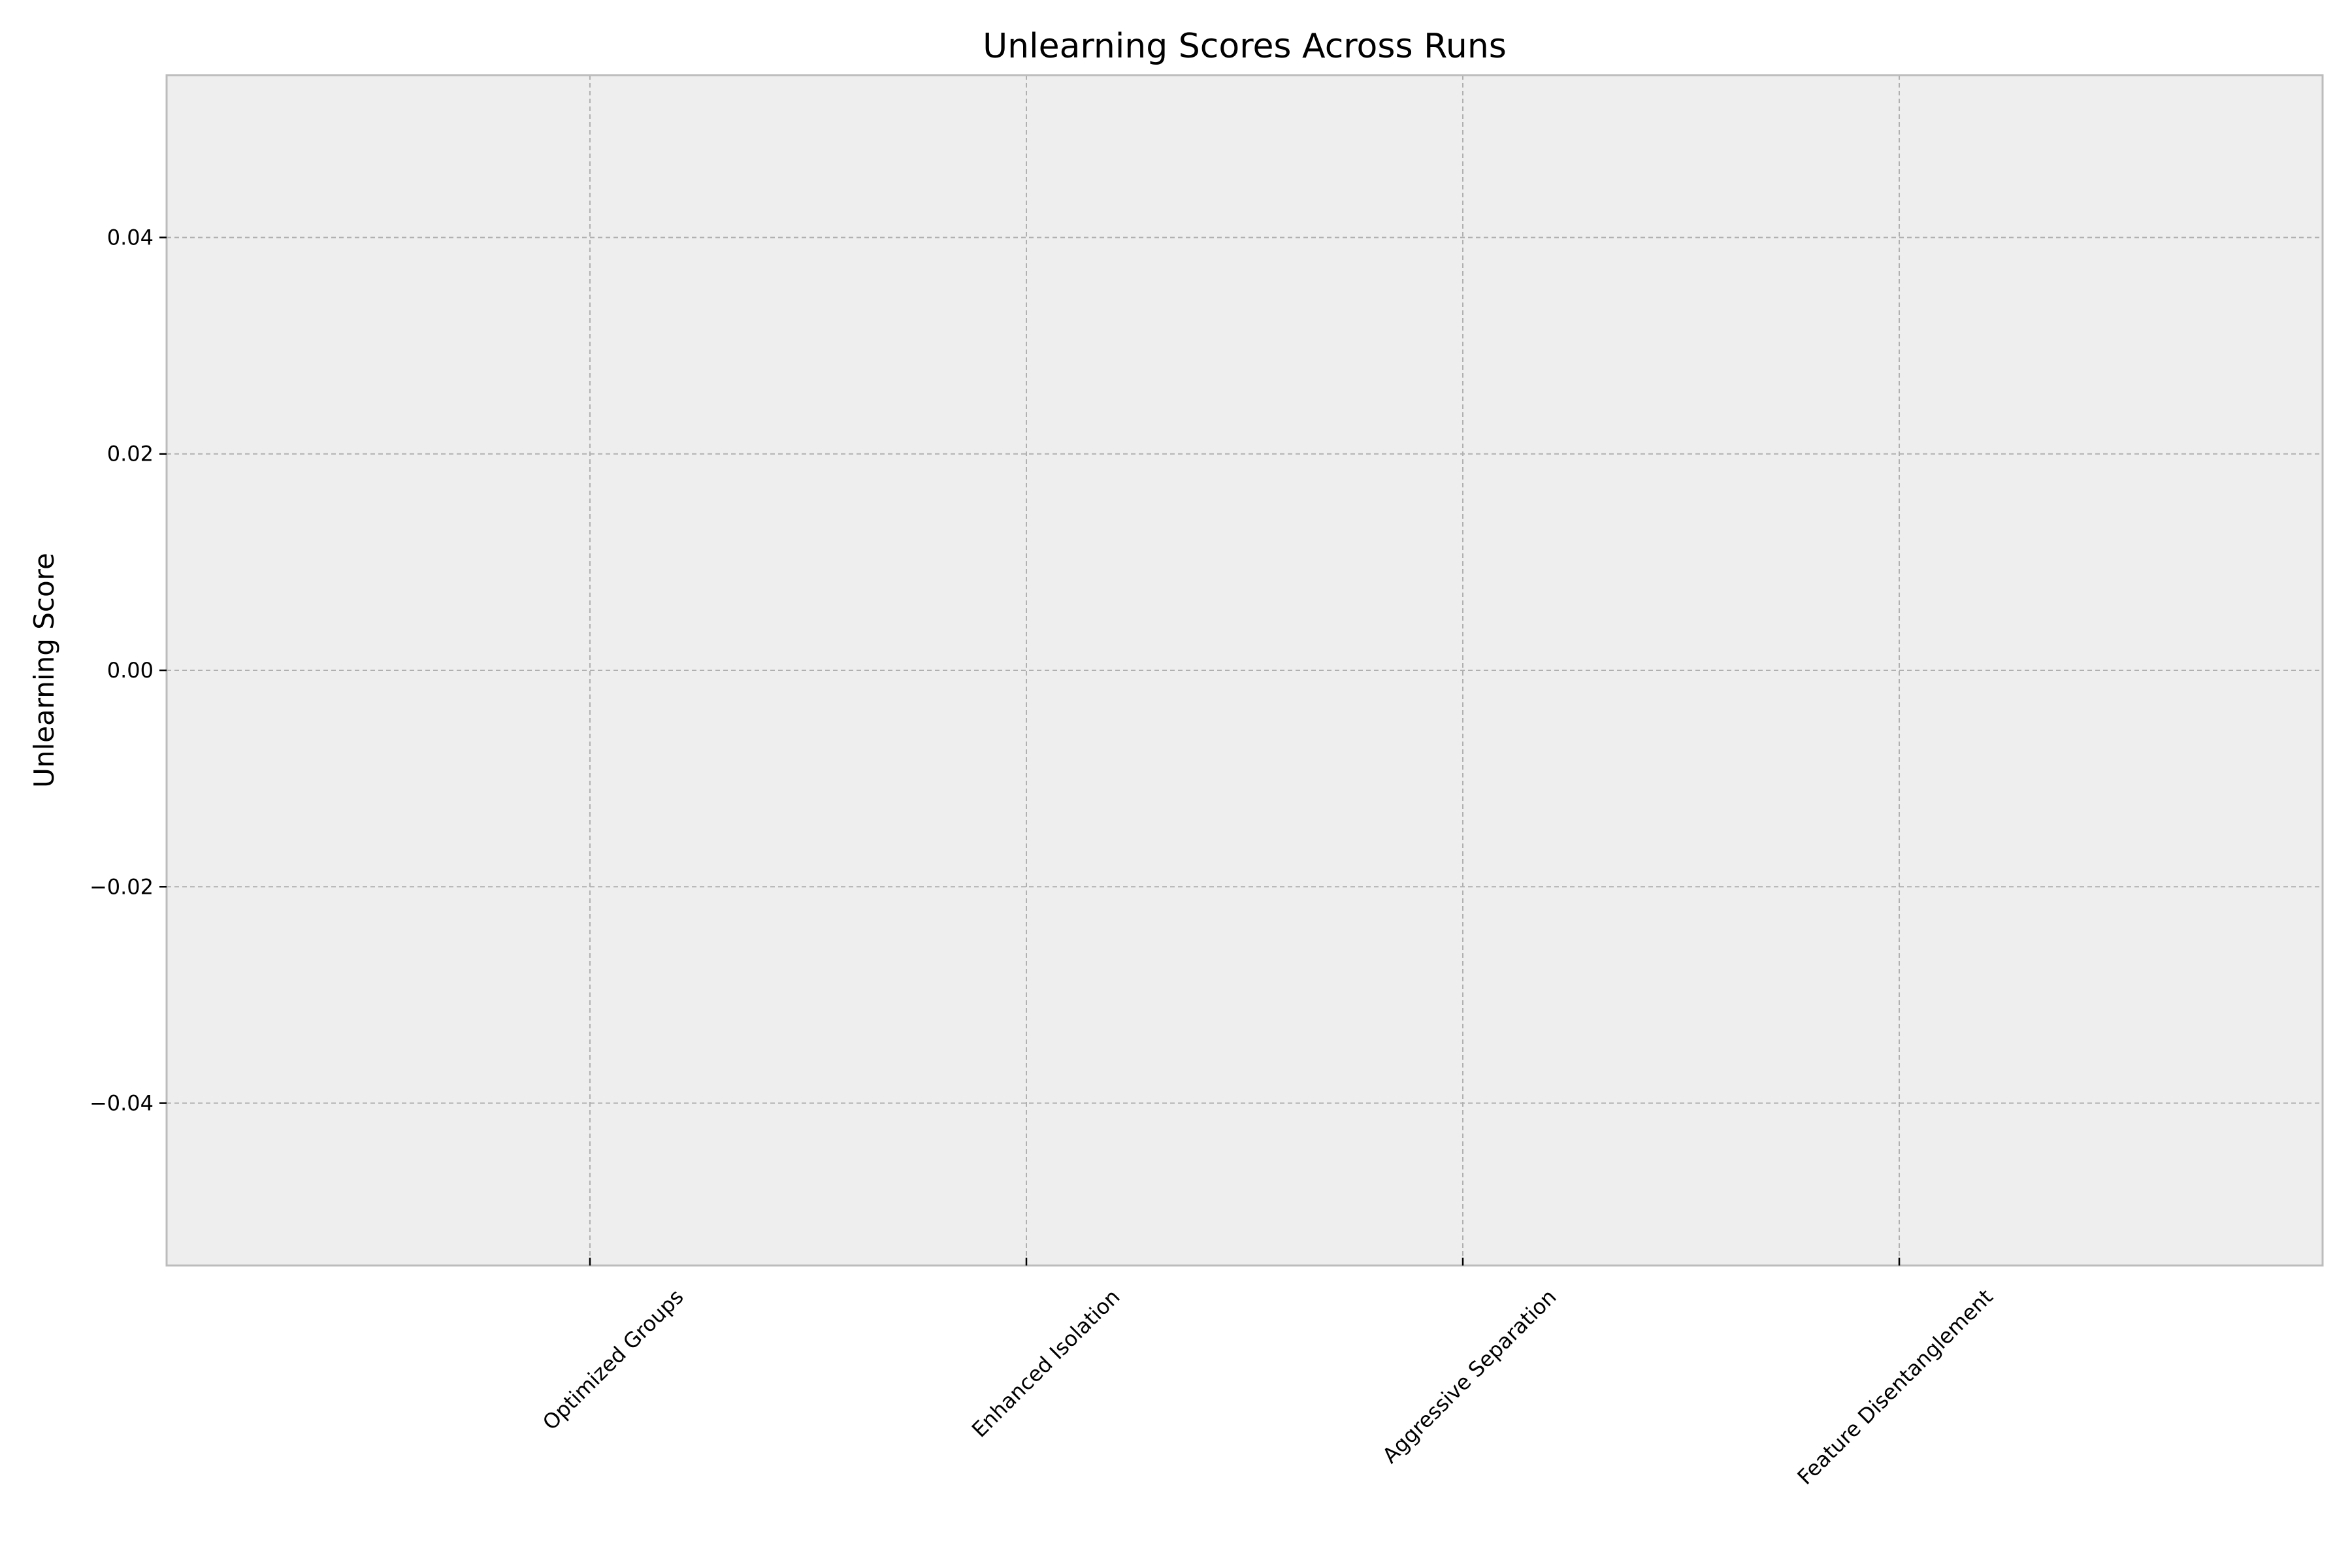  I want to click on chart-title: Unlearning Scores Across Runs, so click(1245, 46).